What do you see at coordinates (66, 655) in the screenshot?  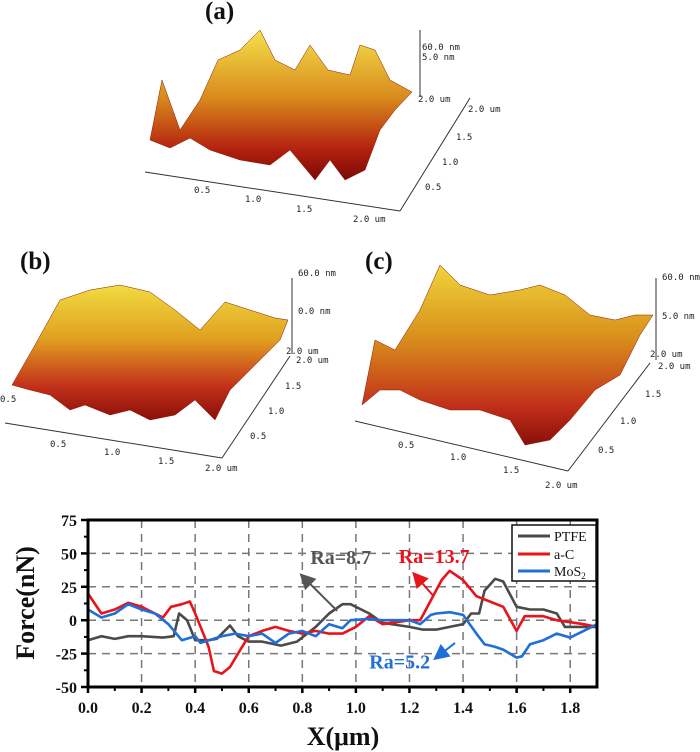 I see `y-tick-label: -25` at bounding box center [66, 655].